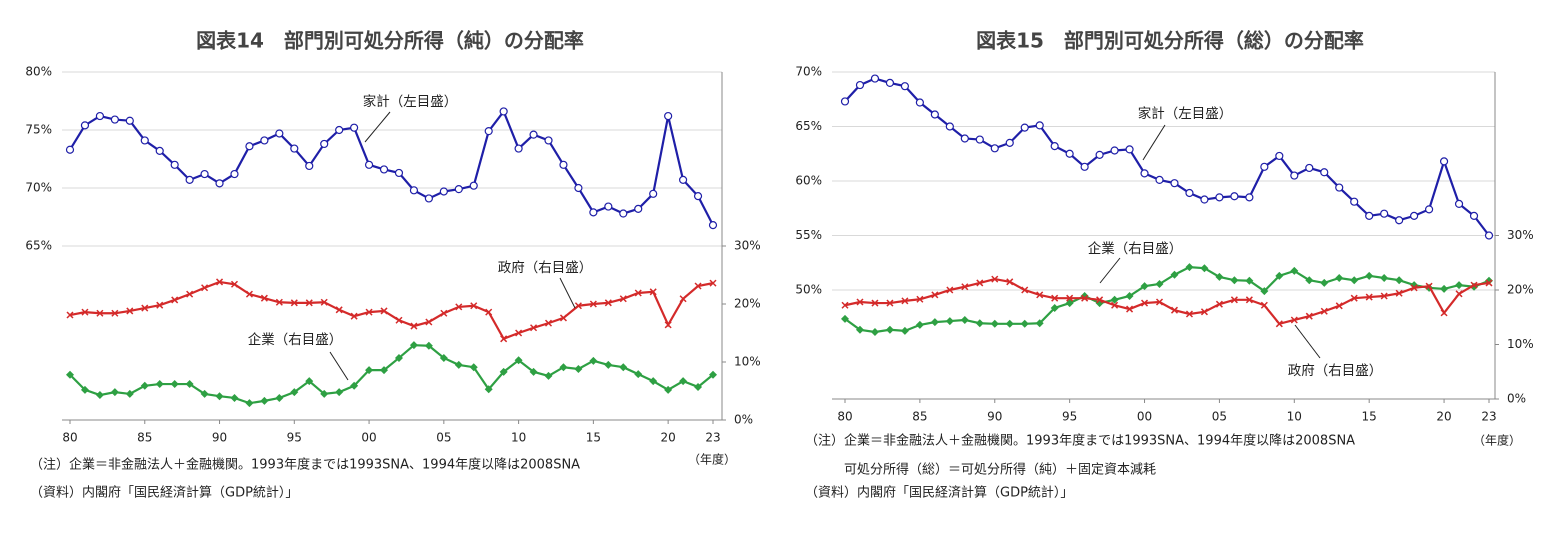  Describe the element at coordinates (980, 470) in the screenshot. I see `note: 可処分所得（総）＝可処分所得（純）＋固定資本減耗` at that location.